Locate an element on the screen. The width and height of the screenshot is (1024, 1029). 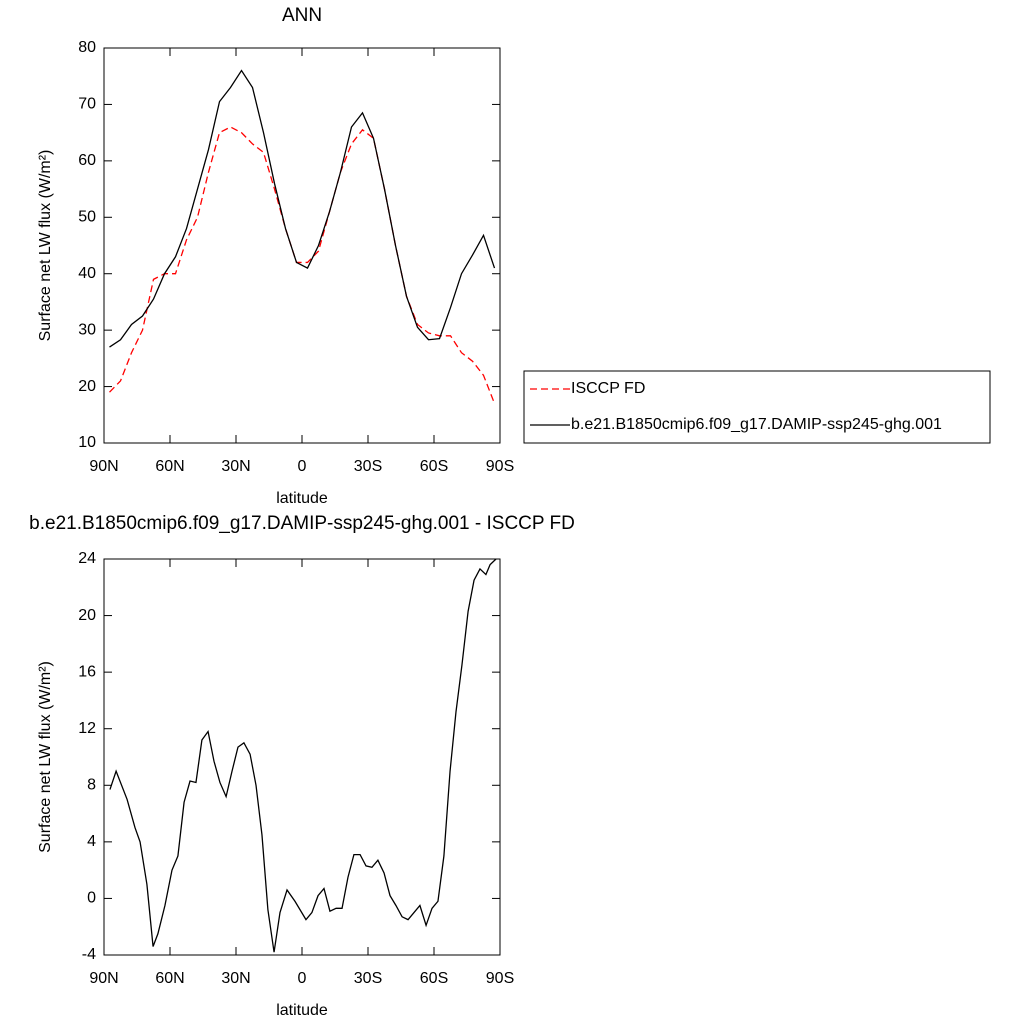
y-tick-label: 10 is located at coordinates (87, 442).